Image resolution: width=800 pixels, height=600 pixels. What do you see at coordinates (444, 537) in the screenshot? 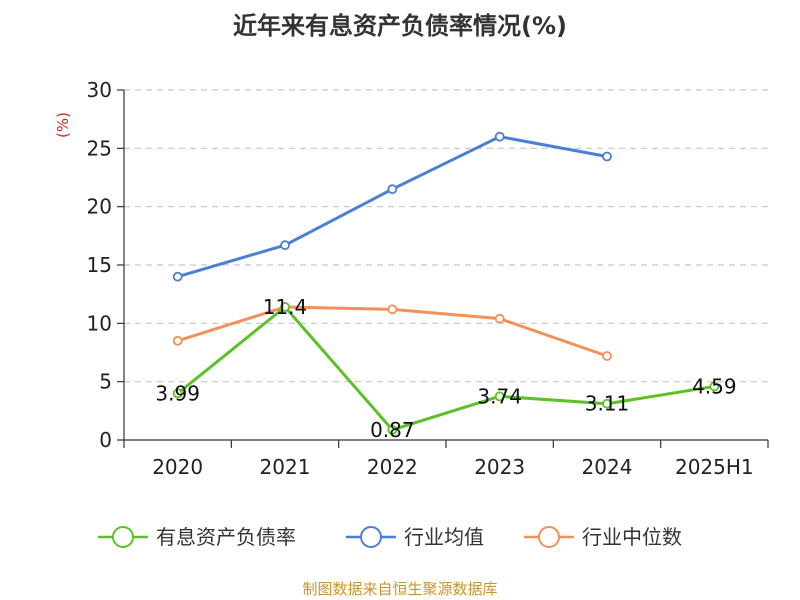
I see `legend-label: 行业均值` at bounding box center [444, 537].